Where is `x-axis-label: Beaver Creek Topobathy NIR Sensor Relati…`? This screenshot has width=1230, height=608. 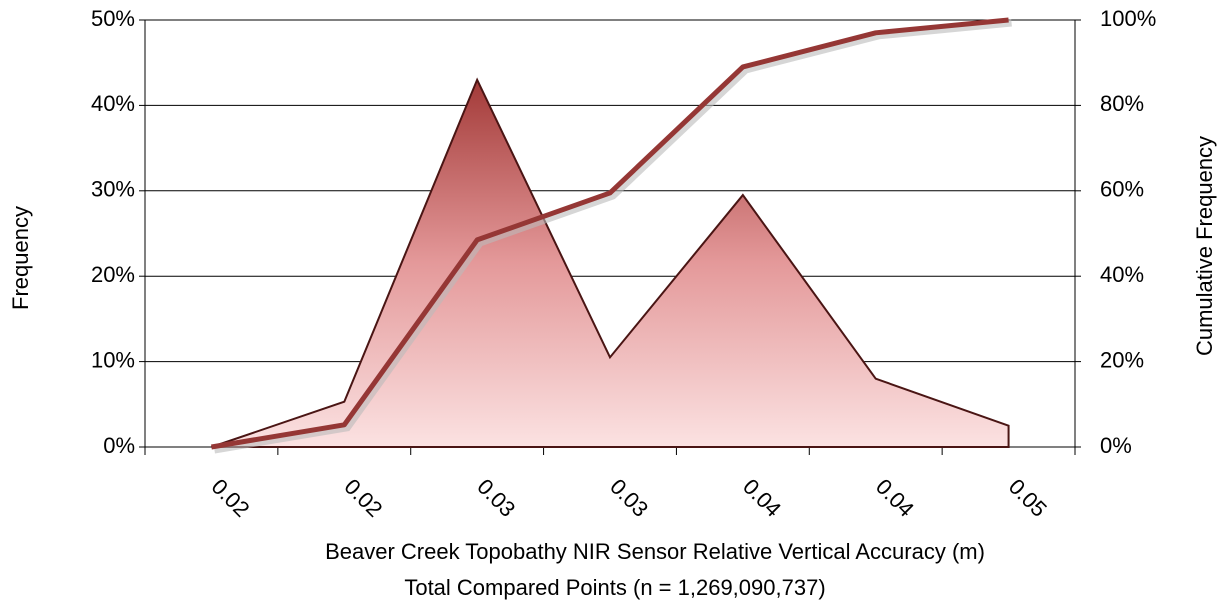 x-axis-label: Beaver Creek Topobathy NIR Sensor Relati… is located at coordinates (655, 551).